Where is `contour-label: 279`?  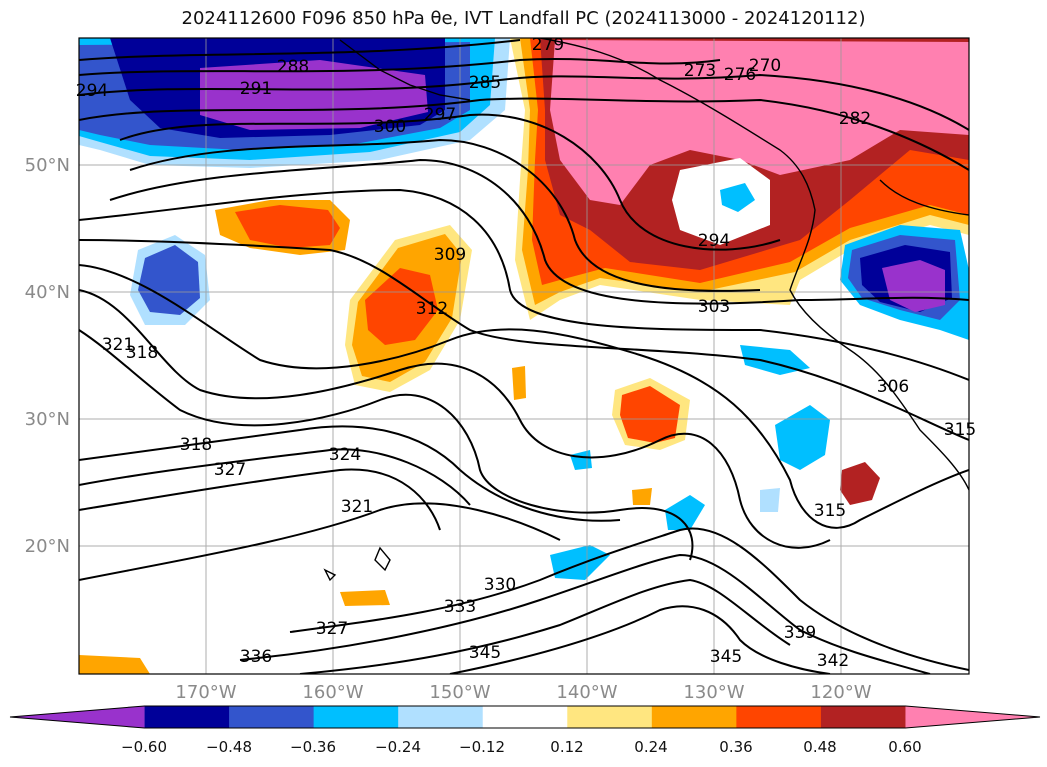
contour-label: 279 is located at coordinates (548, 45).